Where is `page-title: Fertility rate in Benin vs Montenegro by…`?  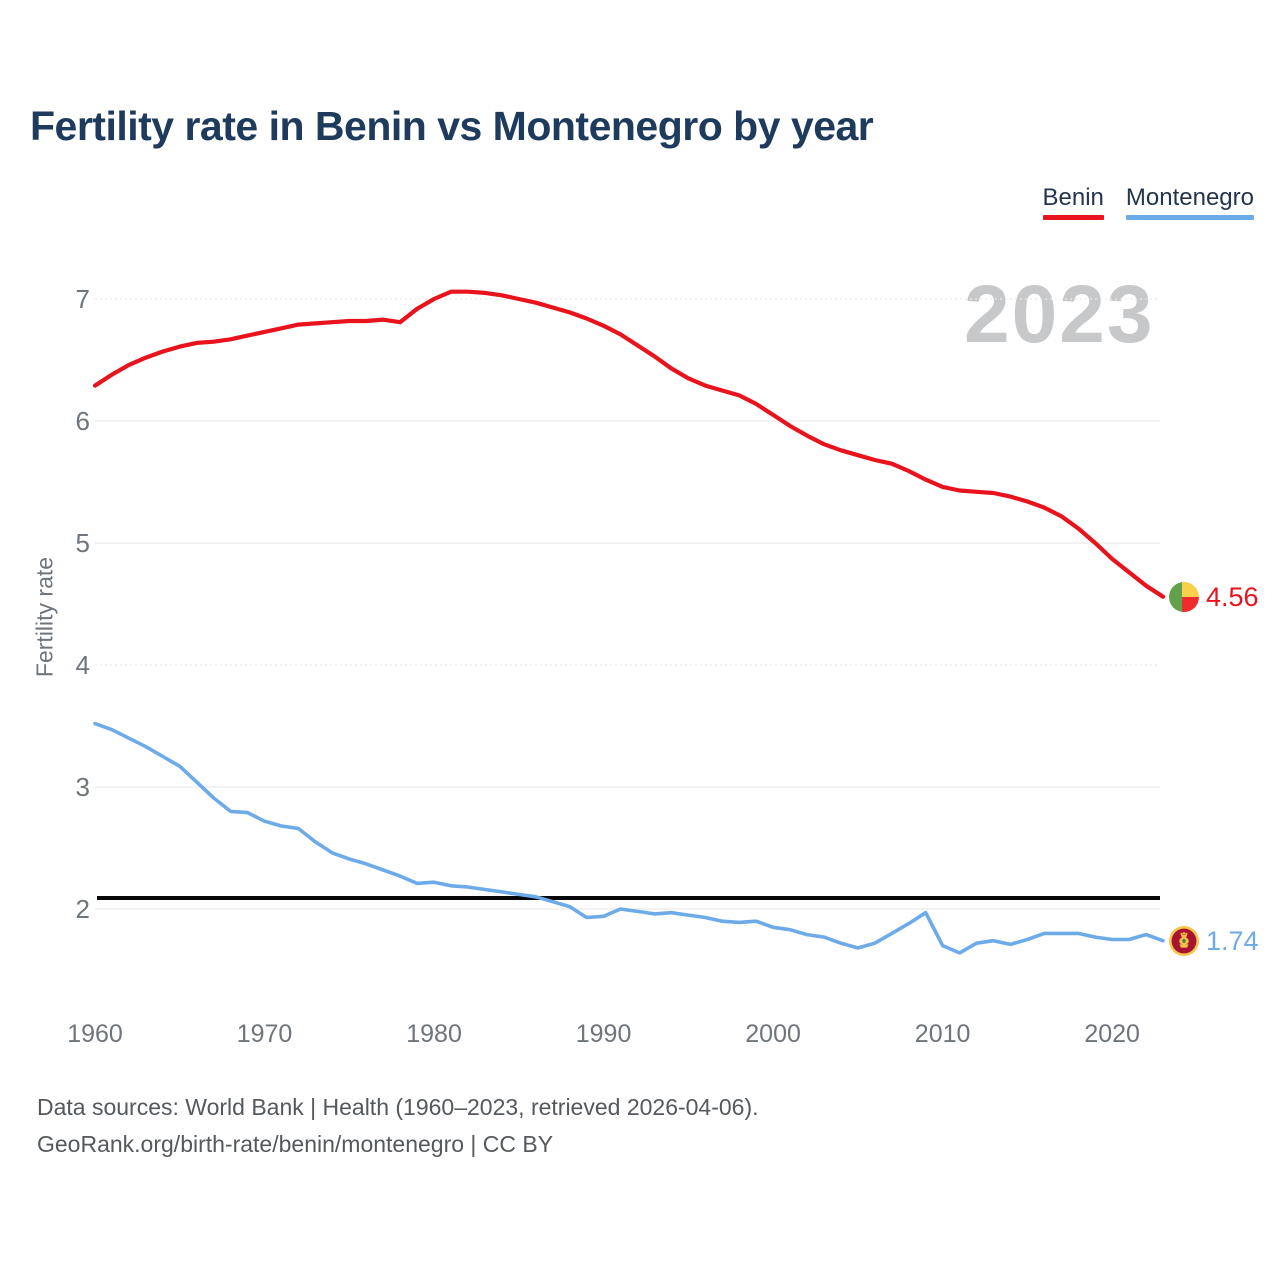
page-title: Fertility rate in Benin vs Montenegro by… is located at coordinates (452, 126).